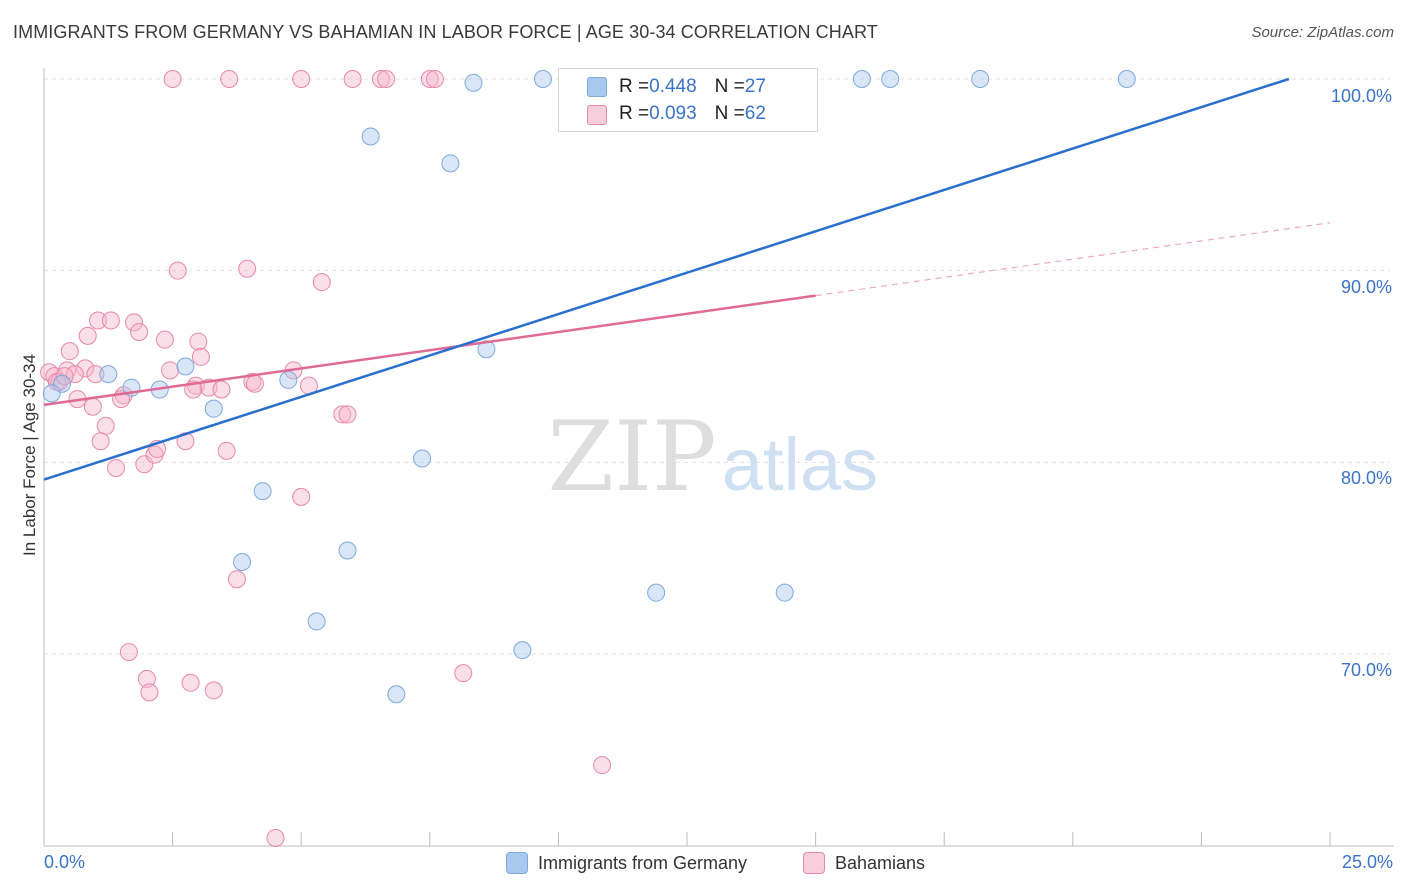  I want to click on trendline-bahamians-extension, so click(1073, 259).